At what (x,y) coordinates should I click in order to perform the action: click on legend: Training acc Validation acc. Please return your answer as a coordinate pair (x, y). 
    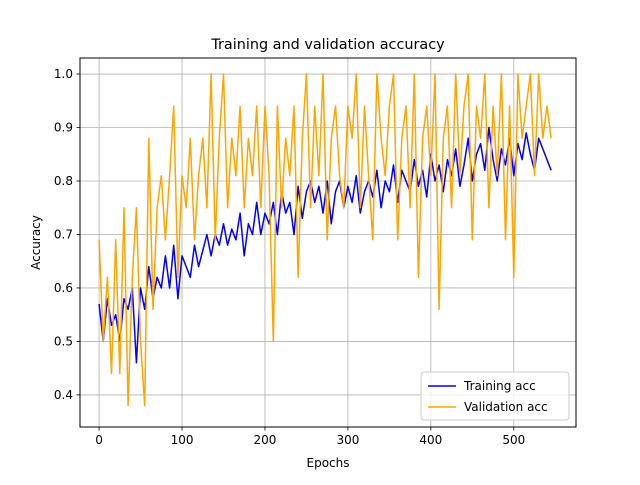
    Looking at the image, I should click on (495, 396).